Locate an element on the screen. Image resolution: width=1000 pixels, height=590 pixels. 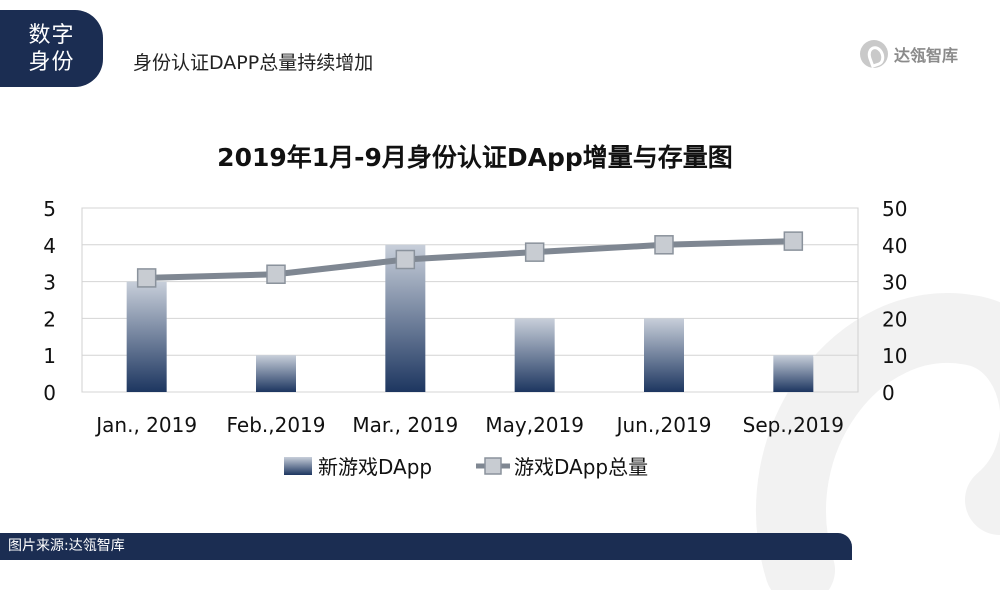
section-tag: 数字 身份 is located at coordinates (51, 48).